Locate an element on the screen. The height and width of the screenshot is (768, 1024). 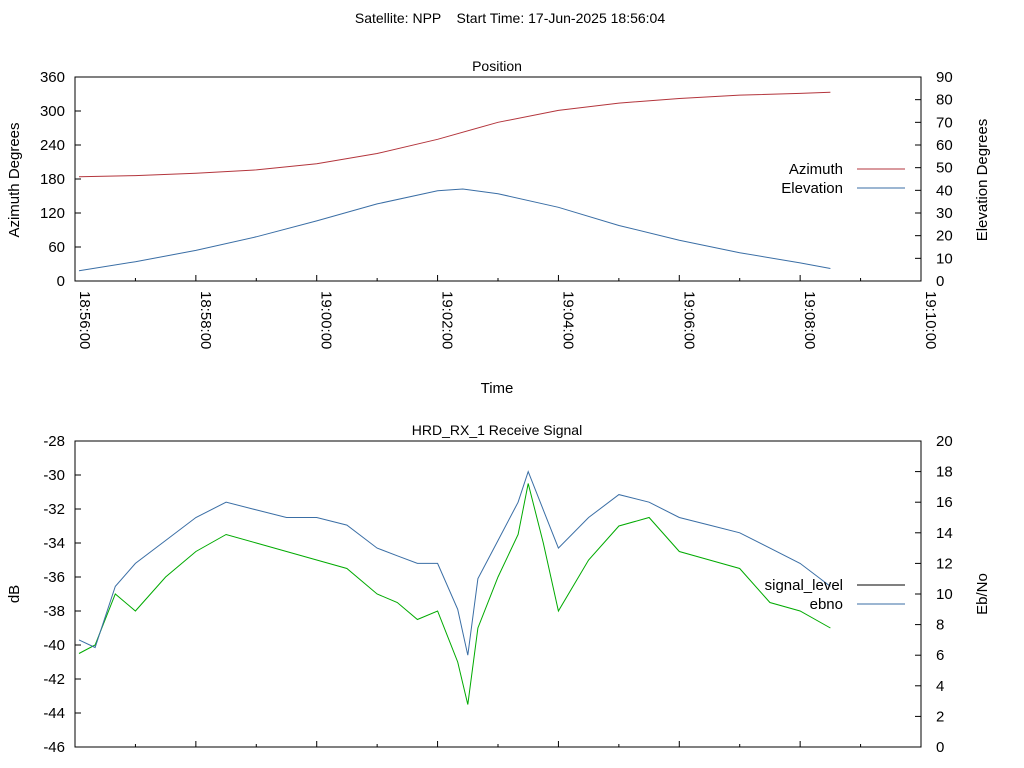
position-x-tick-label: 19:02:00 is located at coordinates (447, 320).